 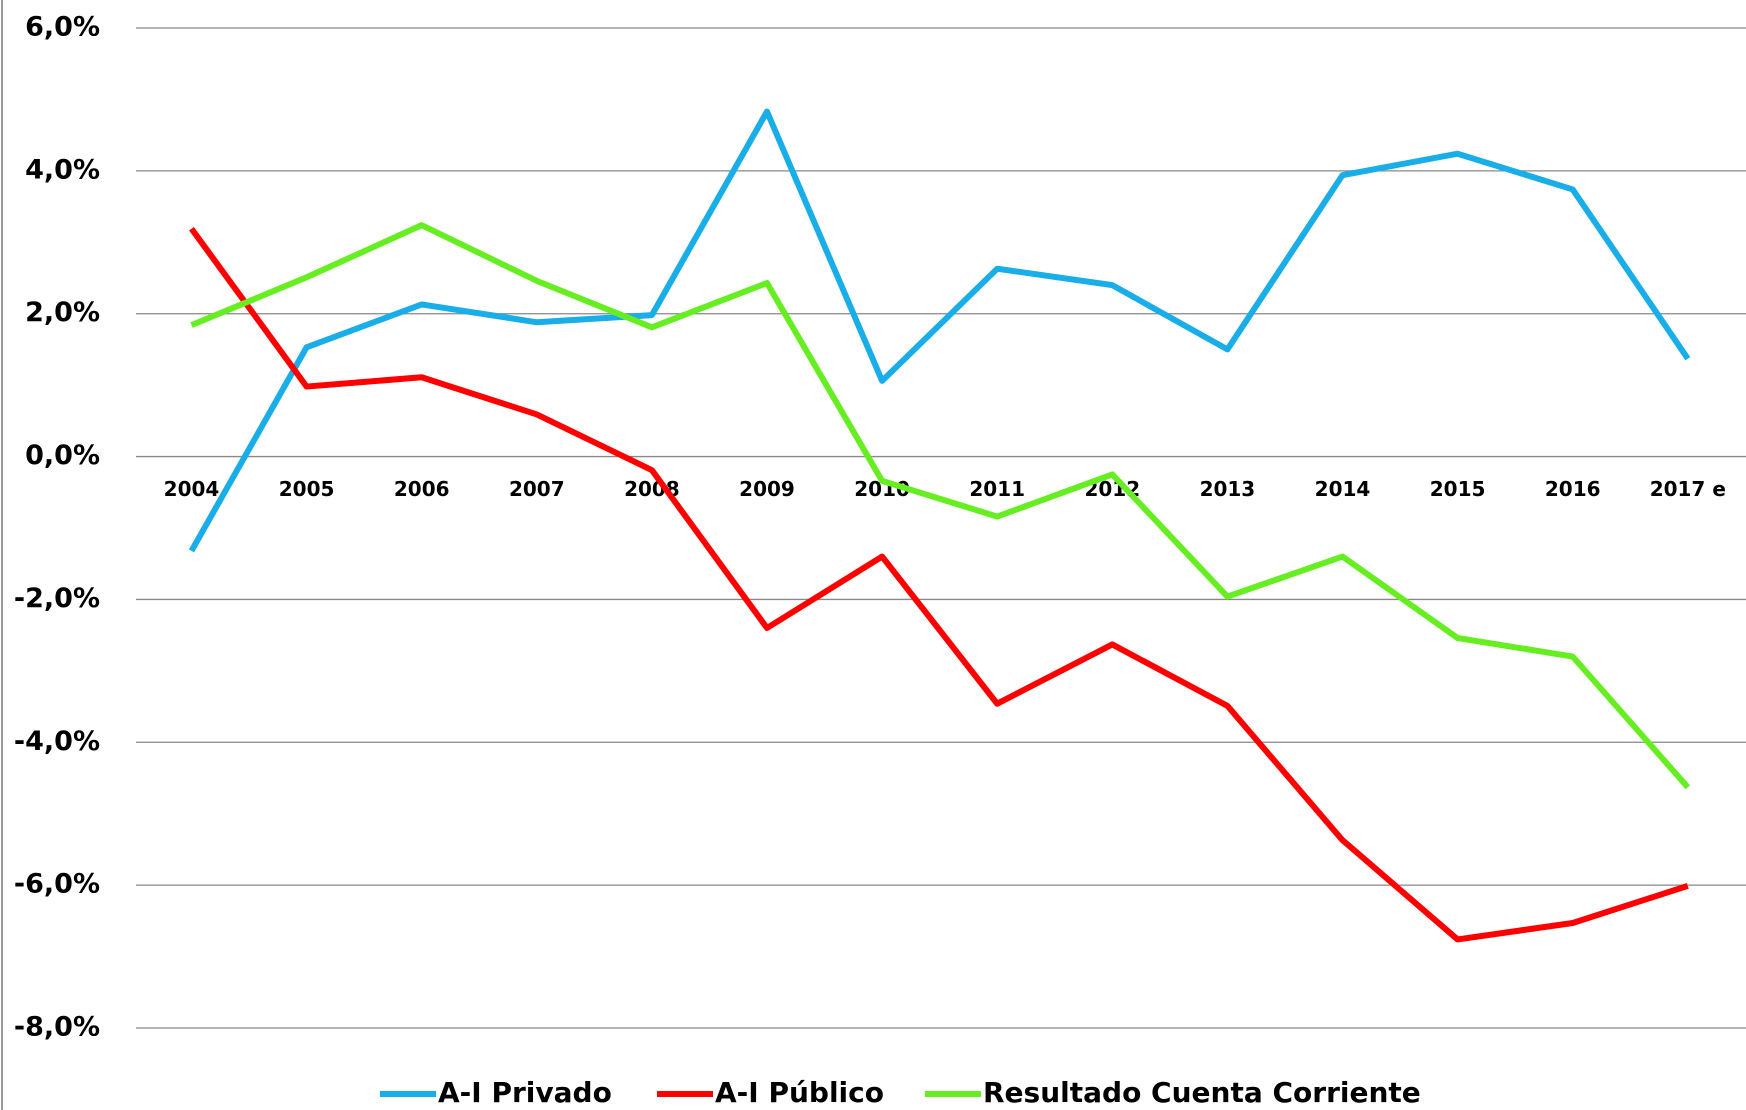 I want to click on x-tick-label: 2007, so click(x=537, y=489).